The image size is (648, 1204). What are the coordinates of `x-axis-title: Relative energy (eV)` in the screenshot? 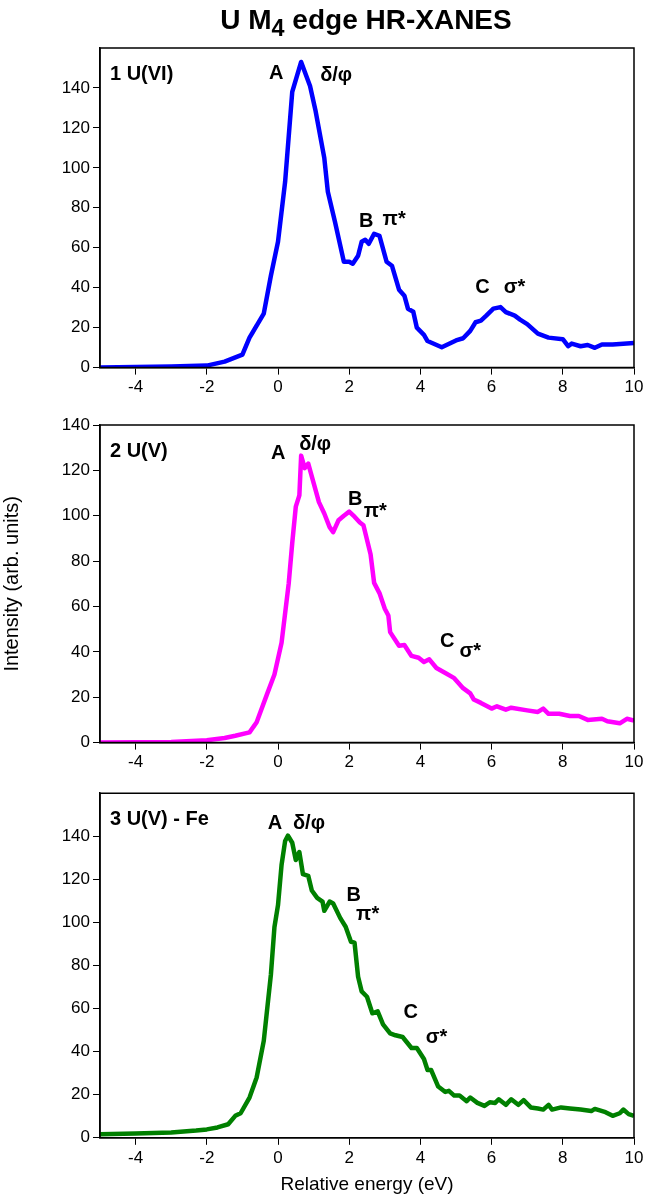 It's located at (367, 1183).